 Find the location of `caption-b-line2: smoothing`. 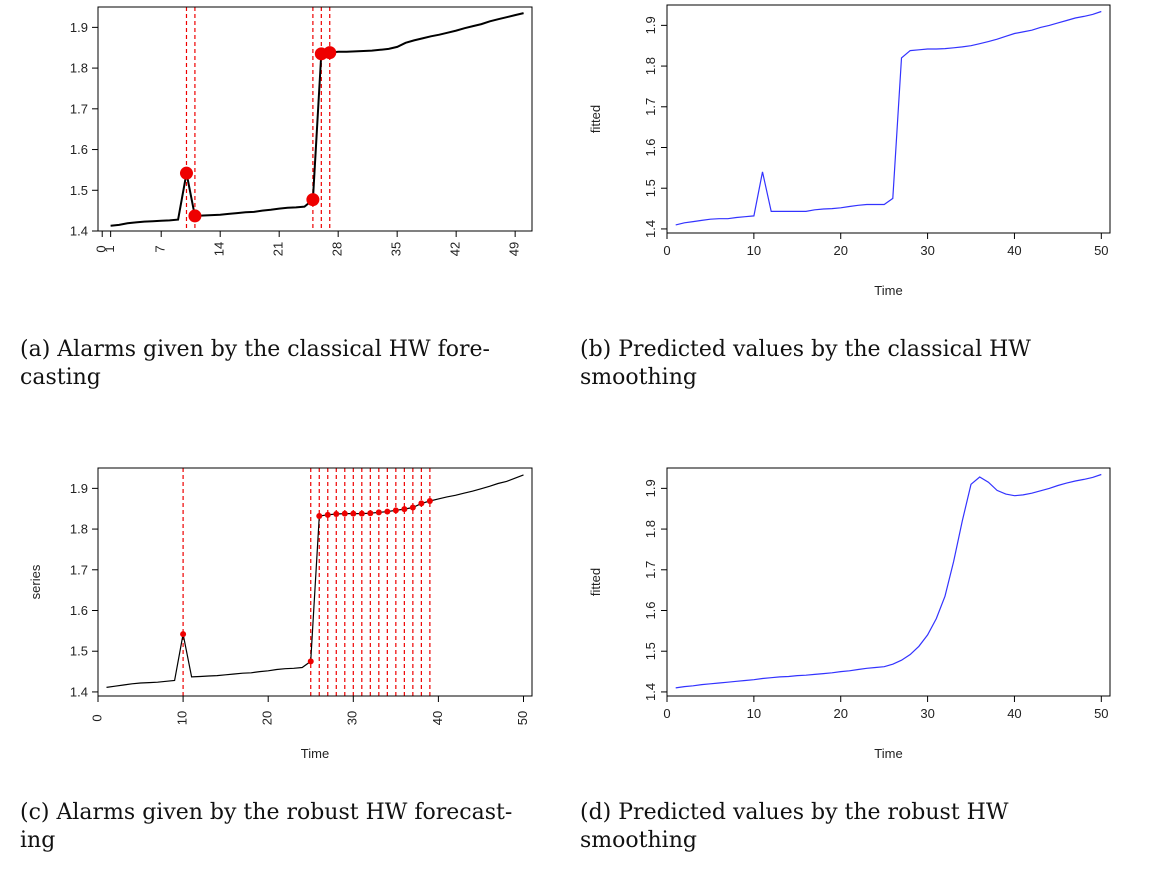

caption-b-line2: smoothing is located at coordinates (638, 377).